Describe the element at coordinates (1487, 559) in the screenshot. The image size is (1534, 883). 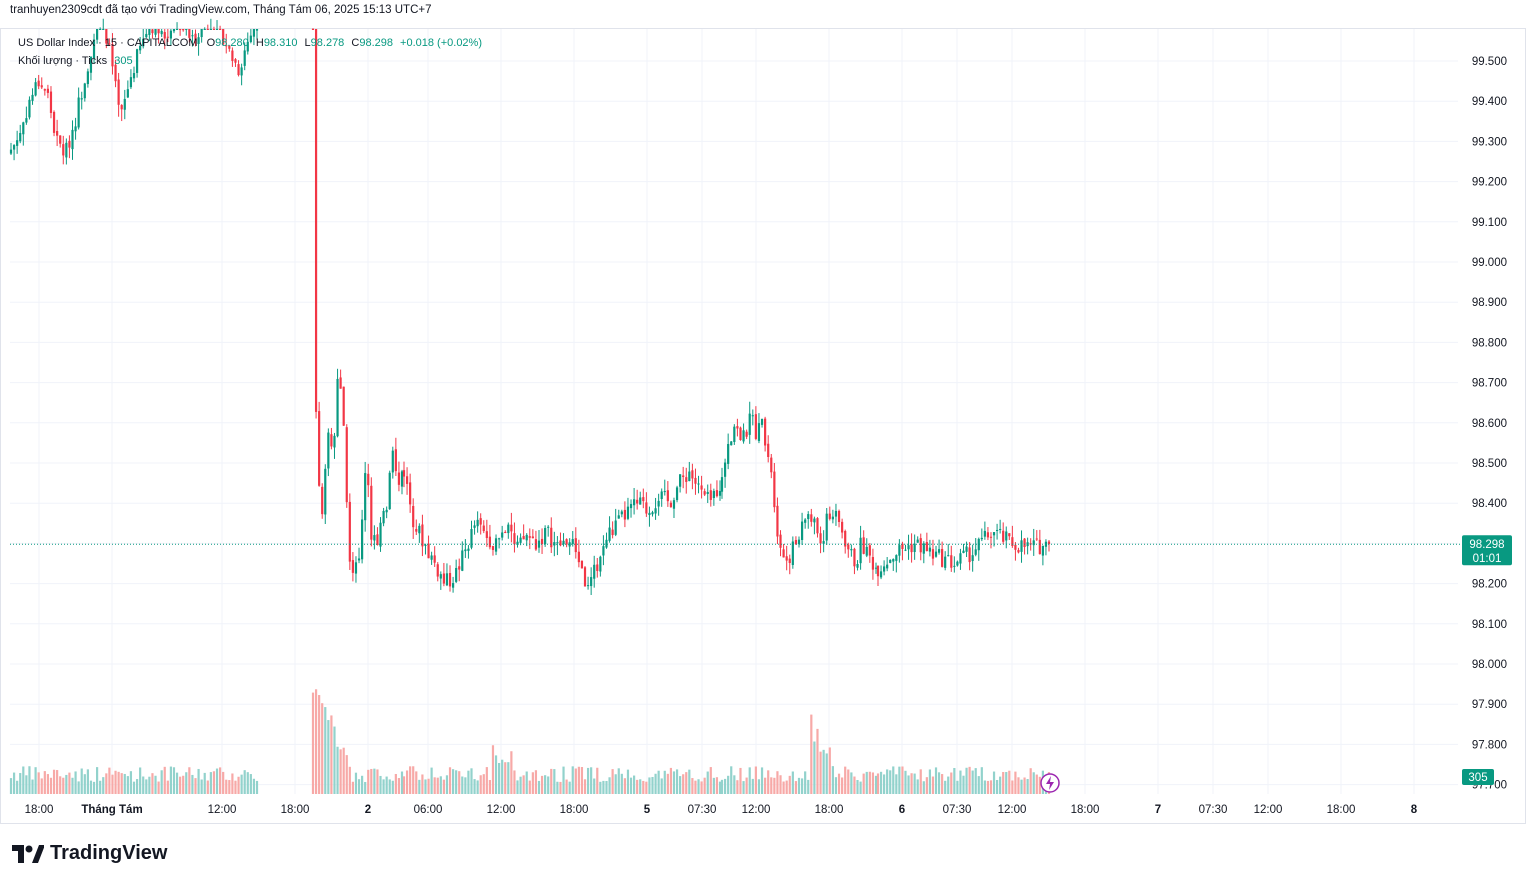
I see `countdown-label: 01:01` at that location.